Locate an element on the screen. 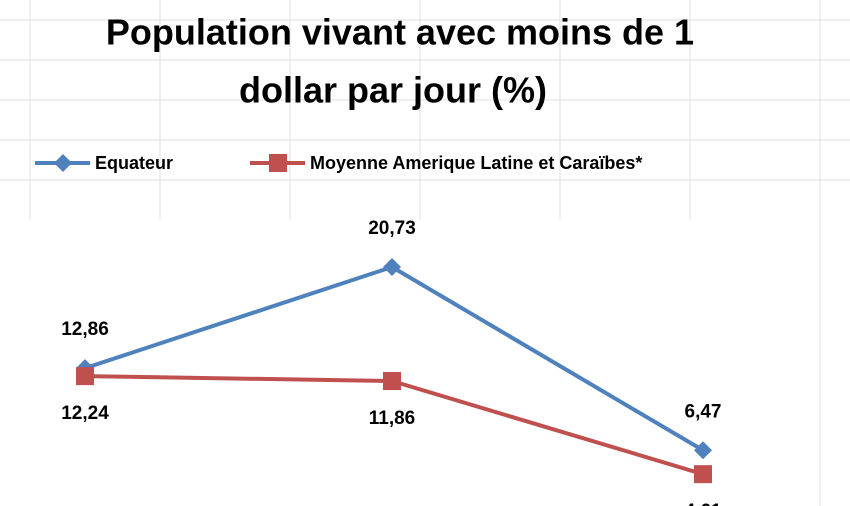 The image size is (850, 506). data-label: 12,86 is located at coordinates (85, 329).